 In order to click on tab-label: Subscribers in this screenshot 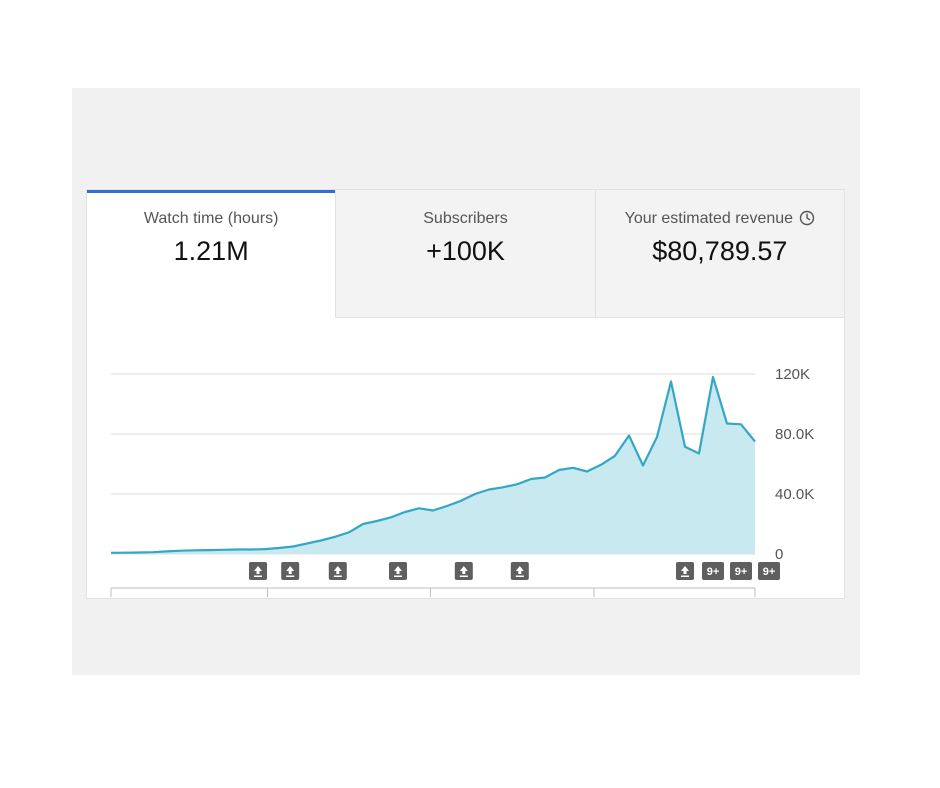, I will do `click(465, 218)`.